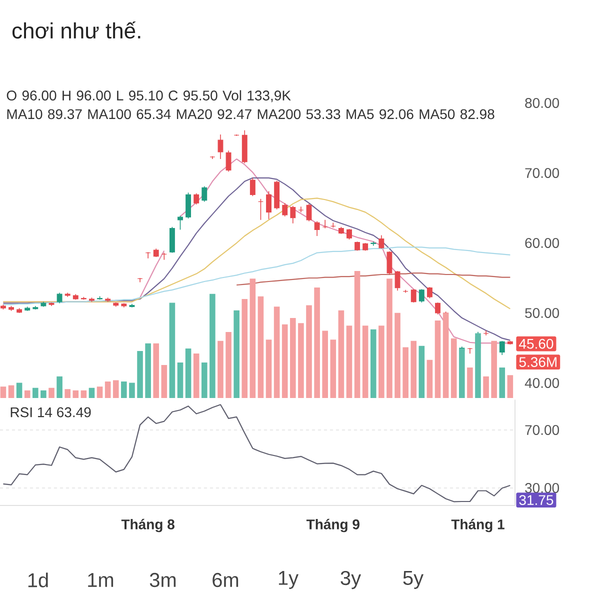  What do you see at coordinates (256, 453) in the screenshot?
I see `line-series` at bounding box center [256, 453].